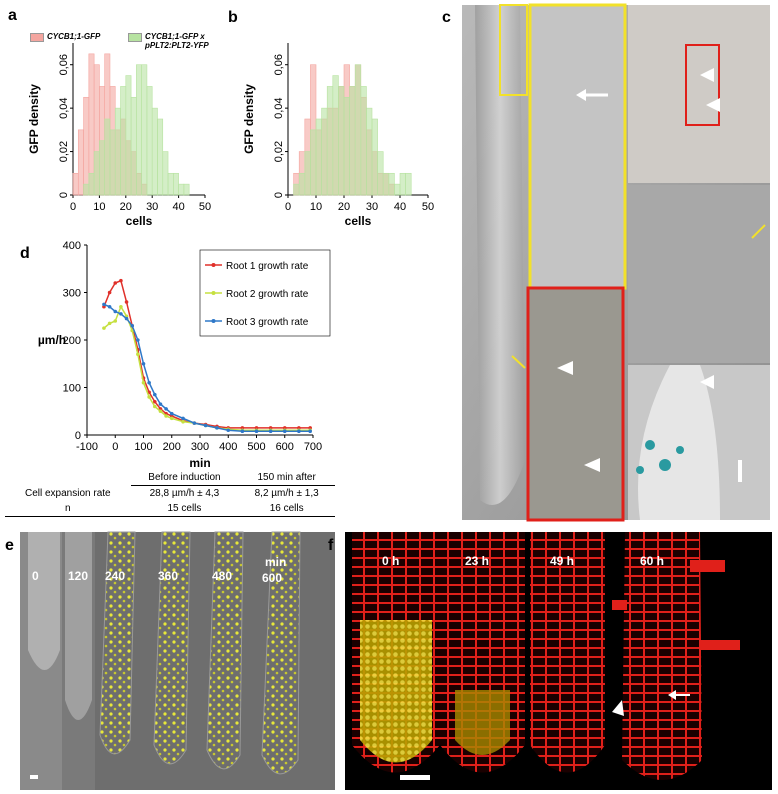  What do you see at coordinates (267, 294) in the screenshot?
I see `legend-label: Root 2 growth rate` at bounding box center [267, 294].